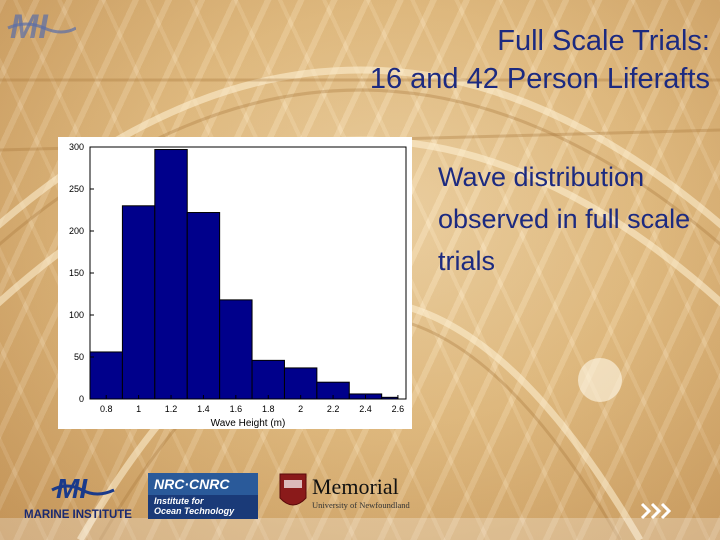  What do you see at coordinates (539, 79) in the screenshot?
I see `title-line-2: 16 and 42 Person Liferafts` at bounding box center [539, 79].